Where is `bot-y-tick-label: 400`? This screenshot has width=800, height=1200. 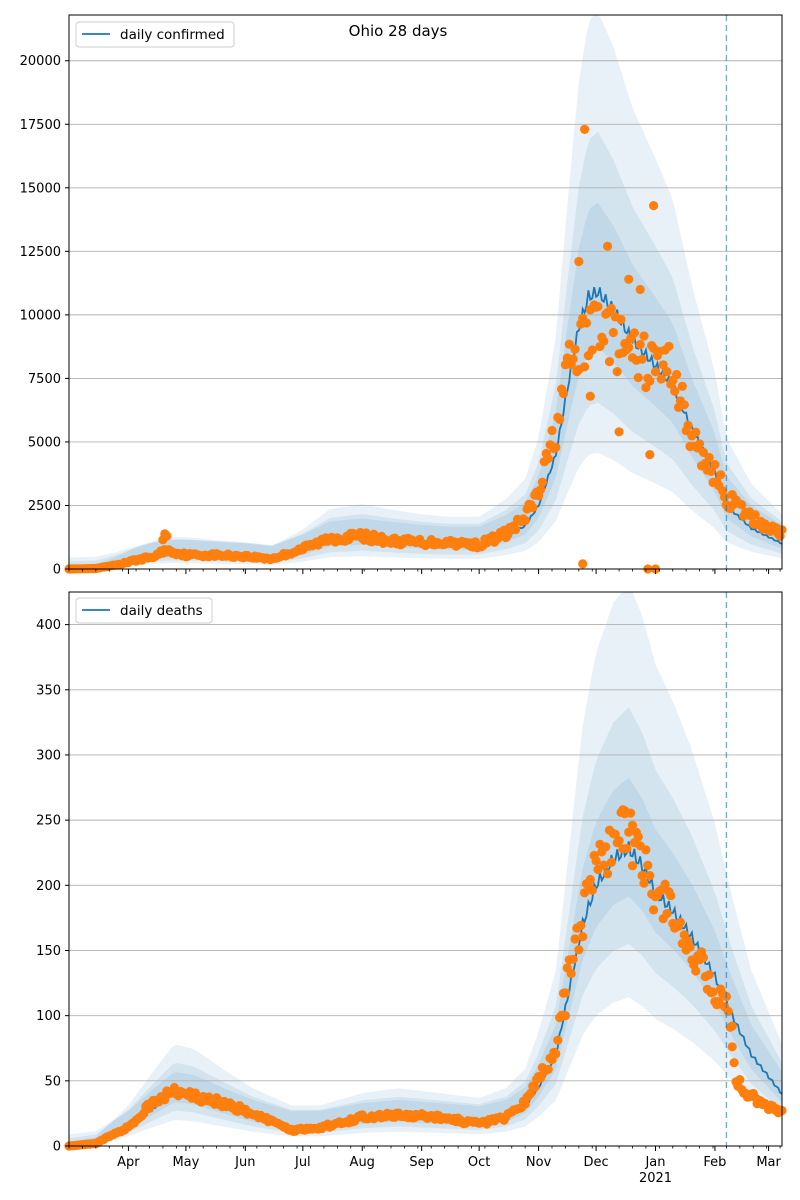 bot-y-tick-label: 400 is located at coordinates (48, 625).